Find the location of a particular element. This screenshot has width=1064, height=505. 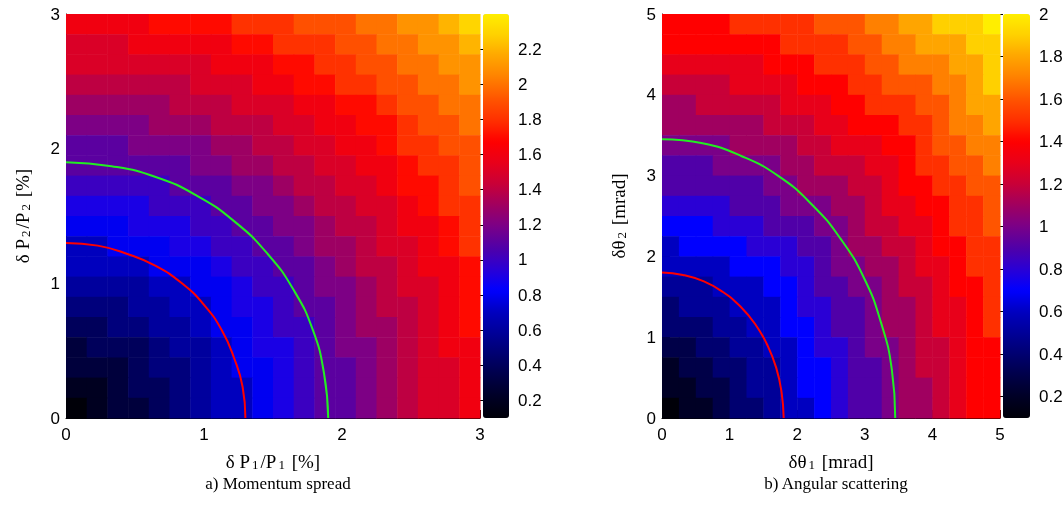

x-axis-title: δθ1 [mrad] is located at coordinates (831, 461).